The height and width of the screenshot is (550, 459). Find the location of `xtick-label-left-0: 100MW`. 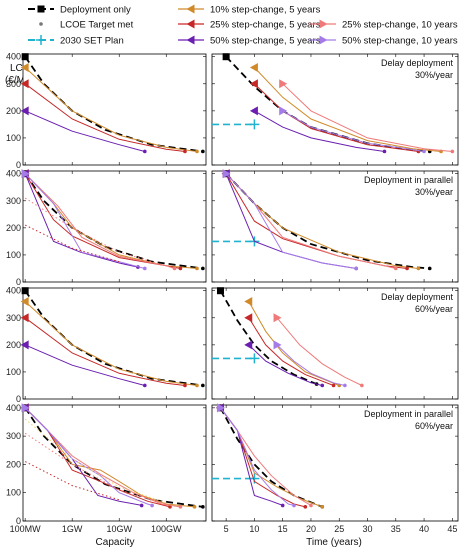

xtick-label-left-0: 100MW is located at coordinates (26, 529).